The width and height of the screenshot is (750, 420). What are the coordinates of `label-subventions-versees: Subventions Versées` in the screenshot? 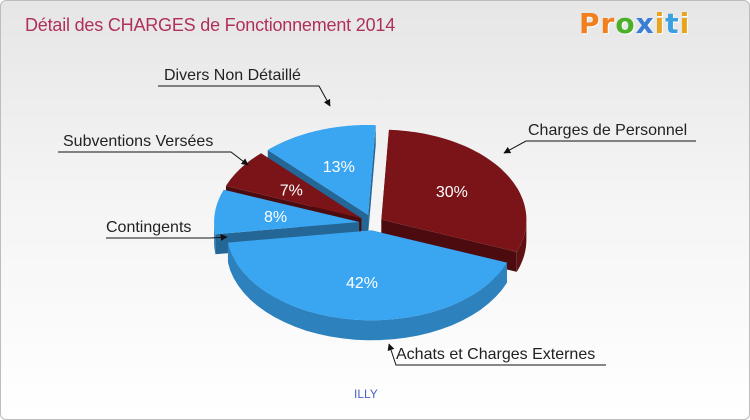 It's located at (138, 141).